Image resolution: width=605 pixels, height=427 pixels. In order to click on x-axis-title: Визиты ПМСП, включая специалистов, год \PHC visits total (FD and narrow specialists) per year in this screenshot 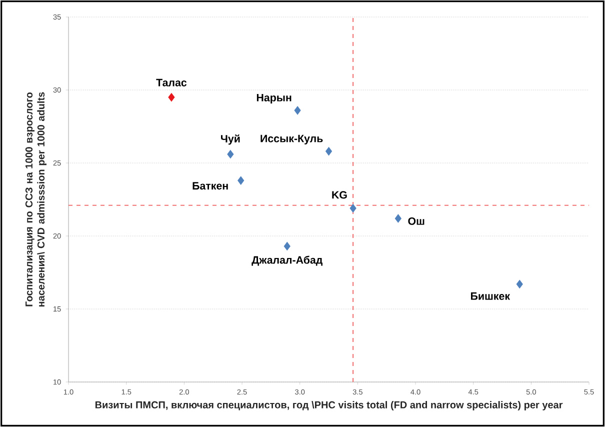, I will do `click(329, 405)`.